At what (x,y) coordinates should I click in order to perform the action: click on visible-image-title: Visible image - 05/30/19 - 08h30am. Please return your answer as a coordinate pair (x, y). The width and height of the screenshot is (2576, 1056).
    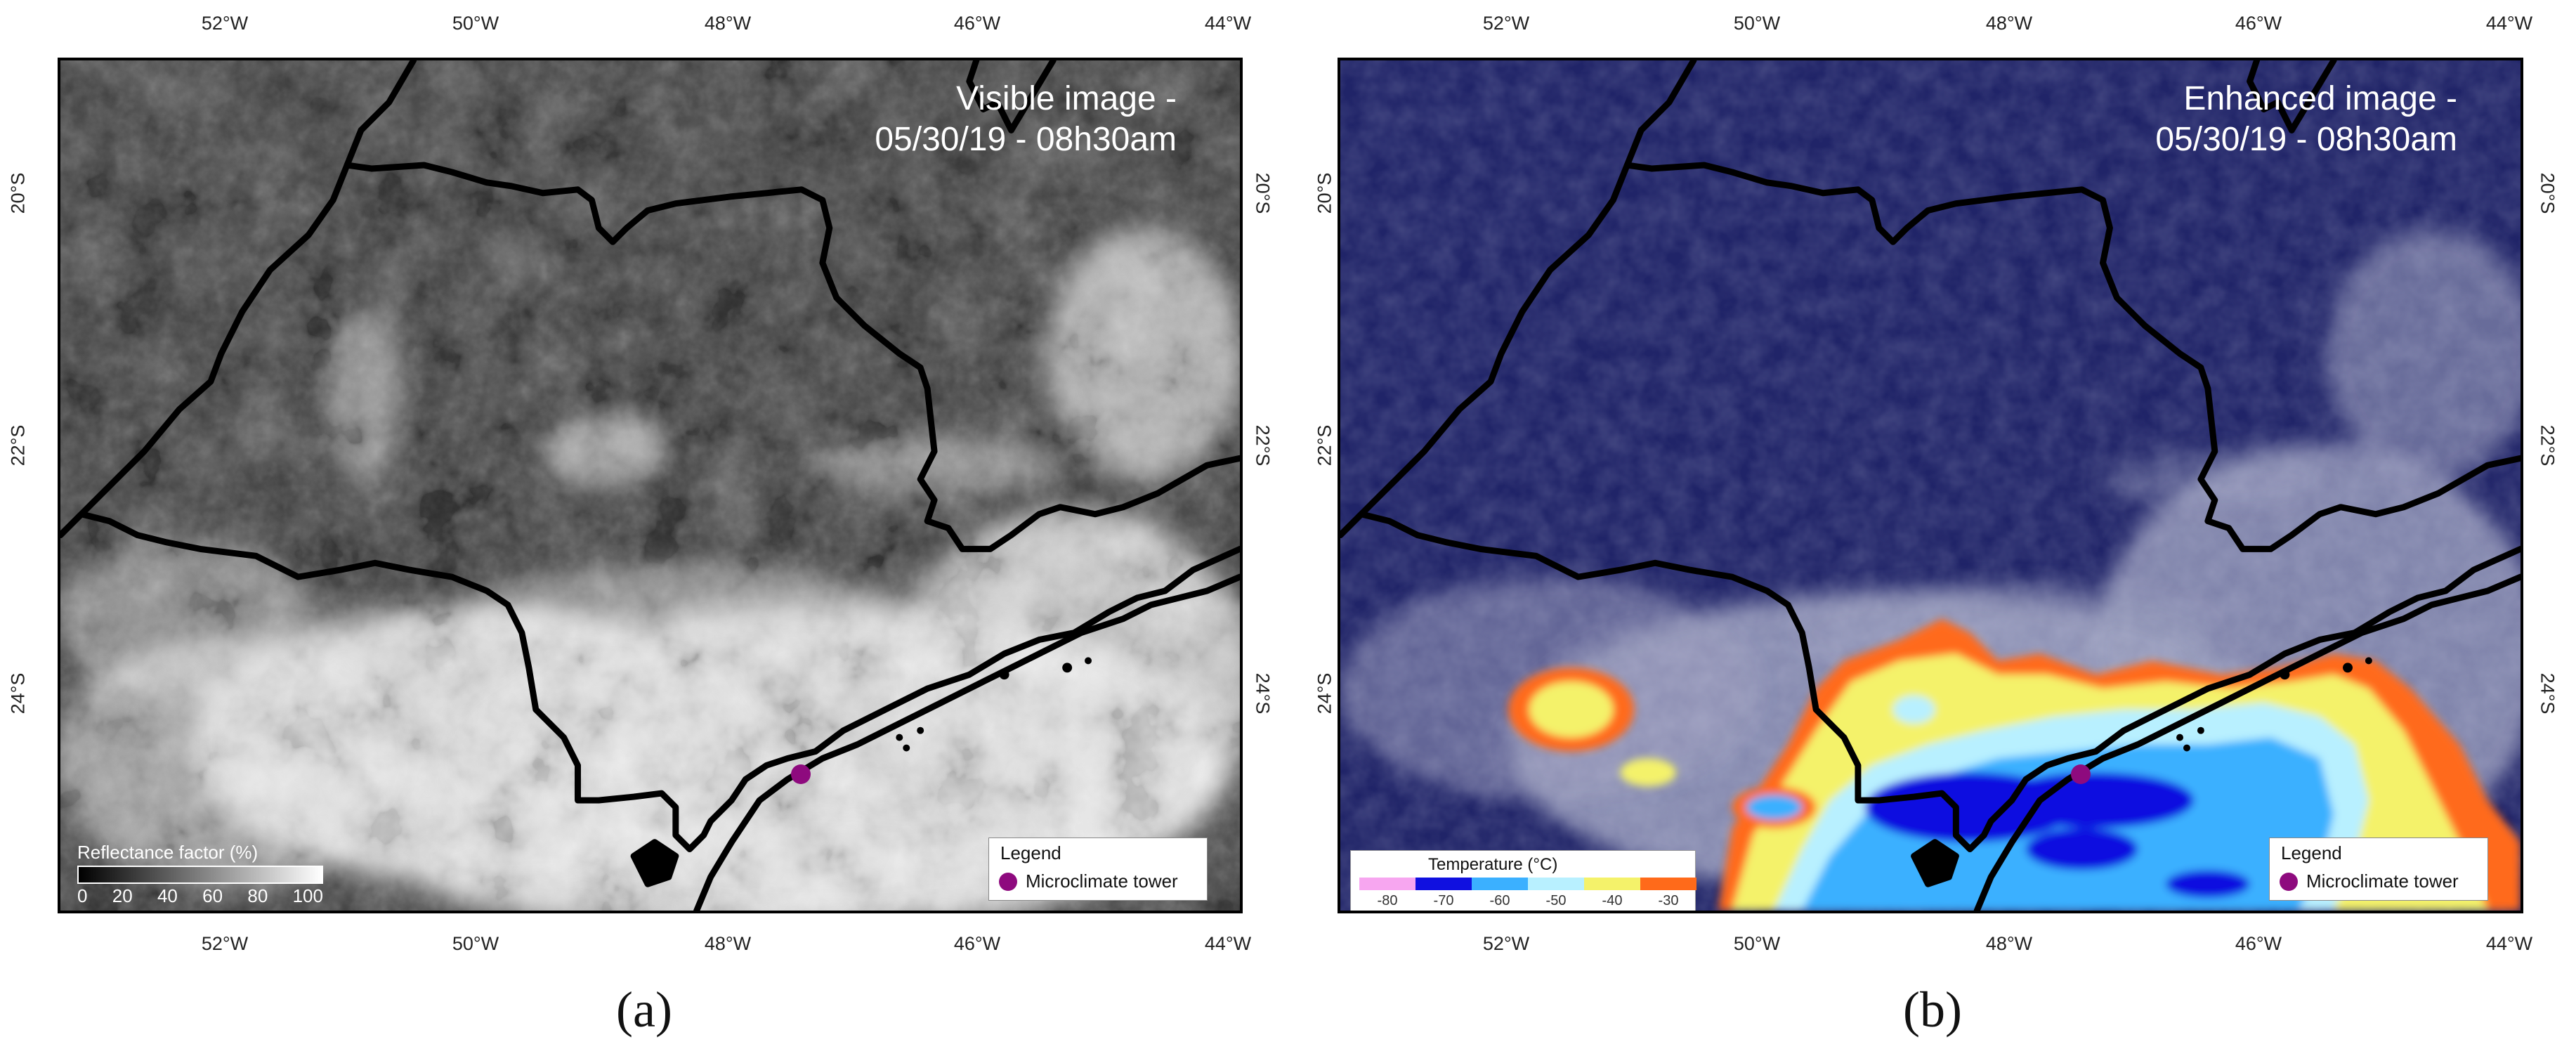
    Looking at the image, I should click on (1026, 119).